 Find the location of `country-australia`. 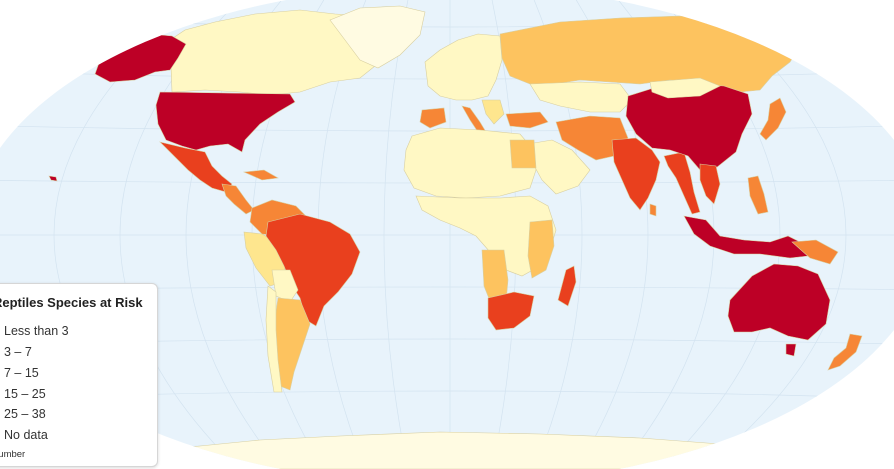

country-australia is located at coordinates (779, 302).